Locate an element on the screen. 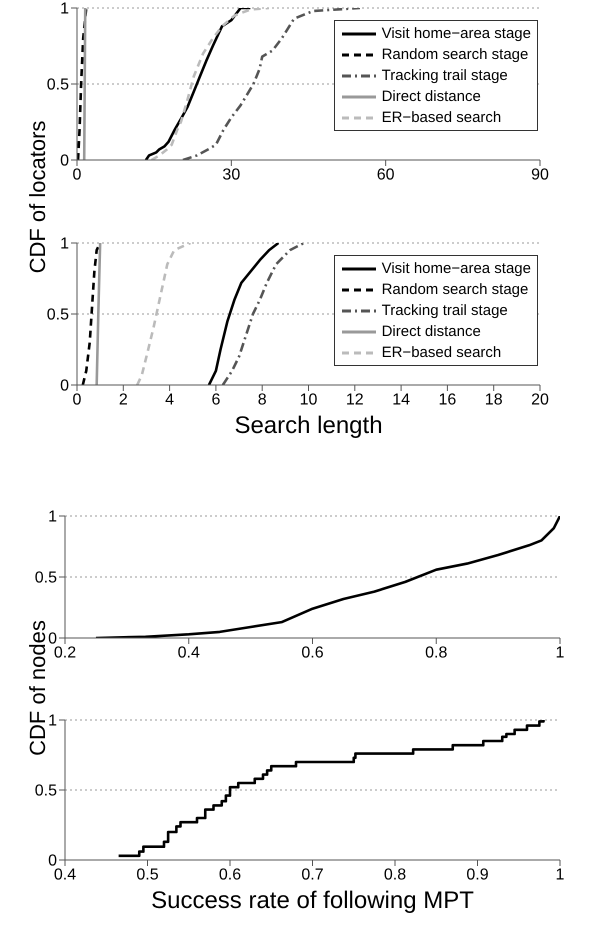 The image size is (592, 929). x-tick-label: 18 is located at coordinates (493, 399).